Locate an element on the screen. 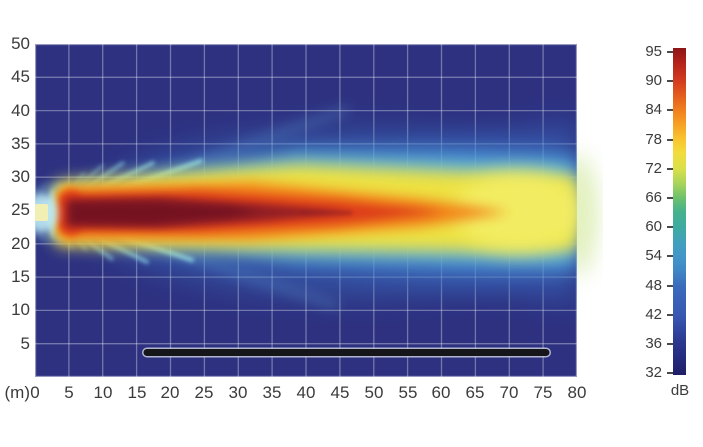 The height and width of the screenshot is (447, 703). colorbar-tick: 90 is located at coordinates (652, 81).